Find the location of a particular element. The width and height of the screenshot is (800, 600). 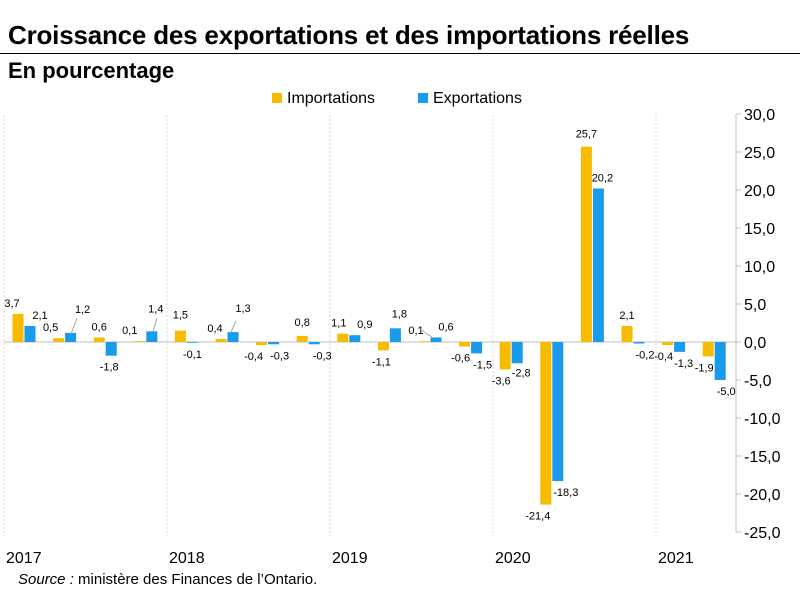

legend-importations-swatch is located at coordinates (277, 98).